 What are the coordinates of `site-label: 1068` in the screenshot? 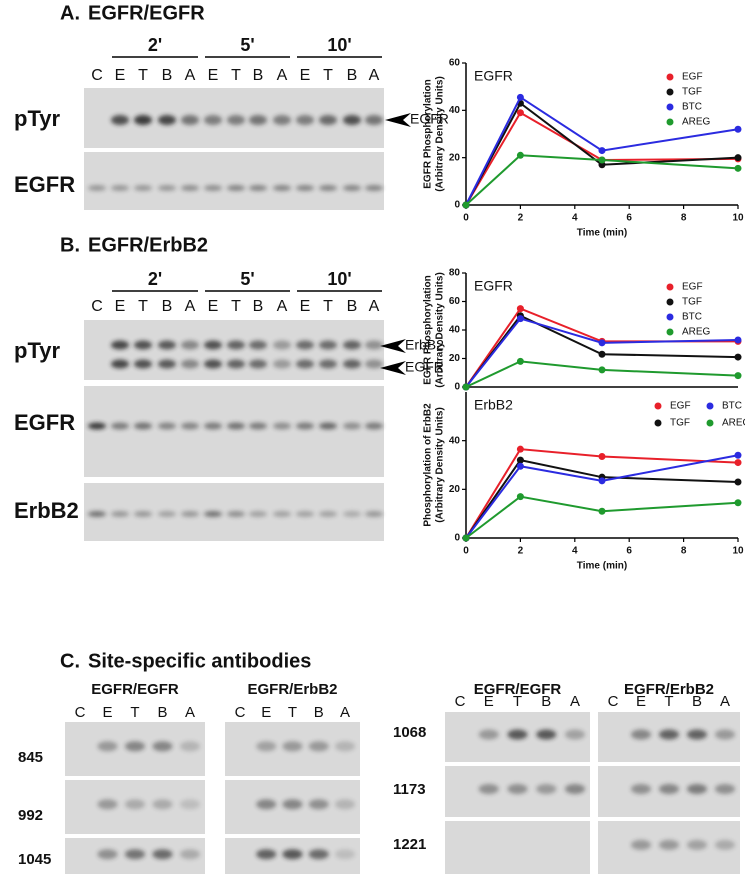 It's located at (409, 732).